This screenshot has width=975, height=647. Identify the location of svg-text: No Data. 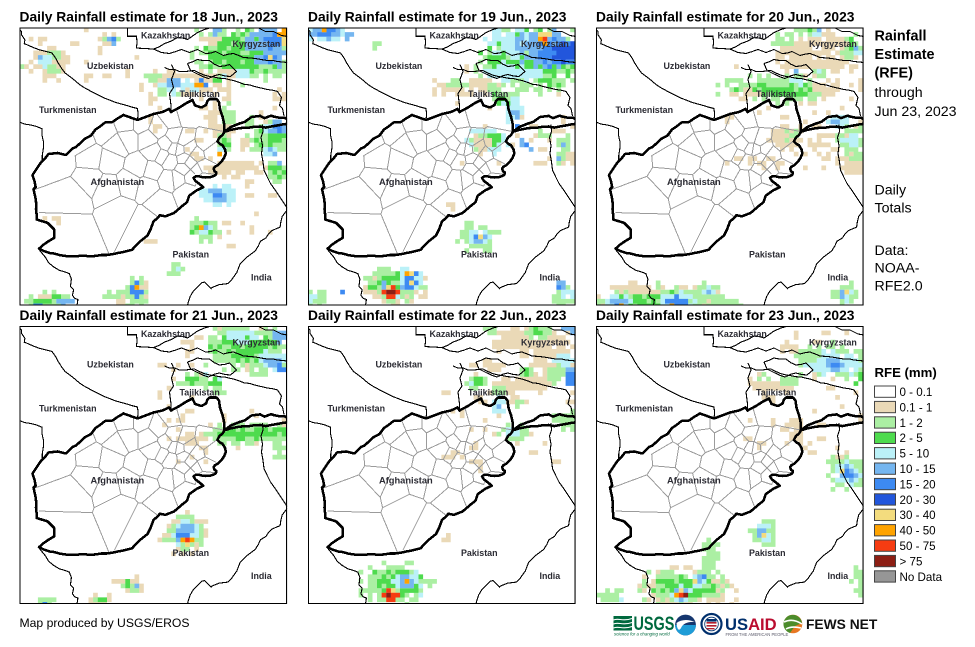
(921, 577).